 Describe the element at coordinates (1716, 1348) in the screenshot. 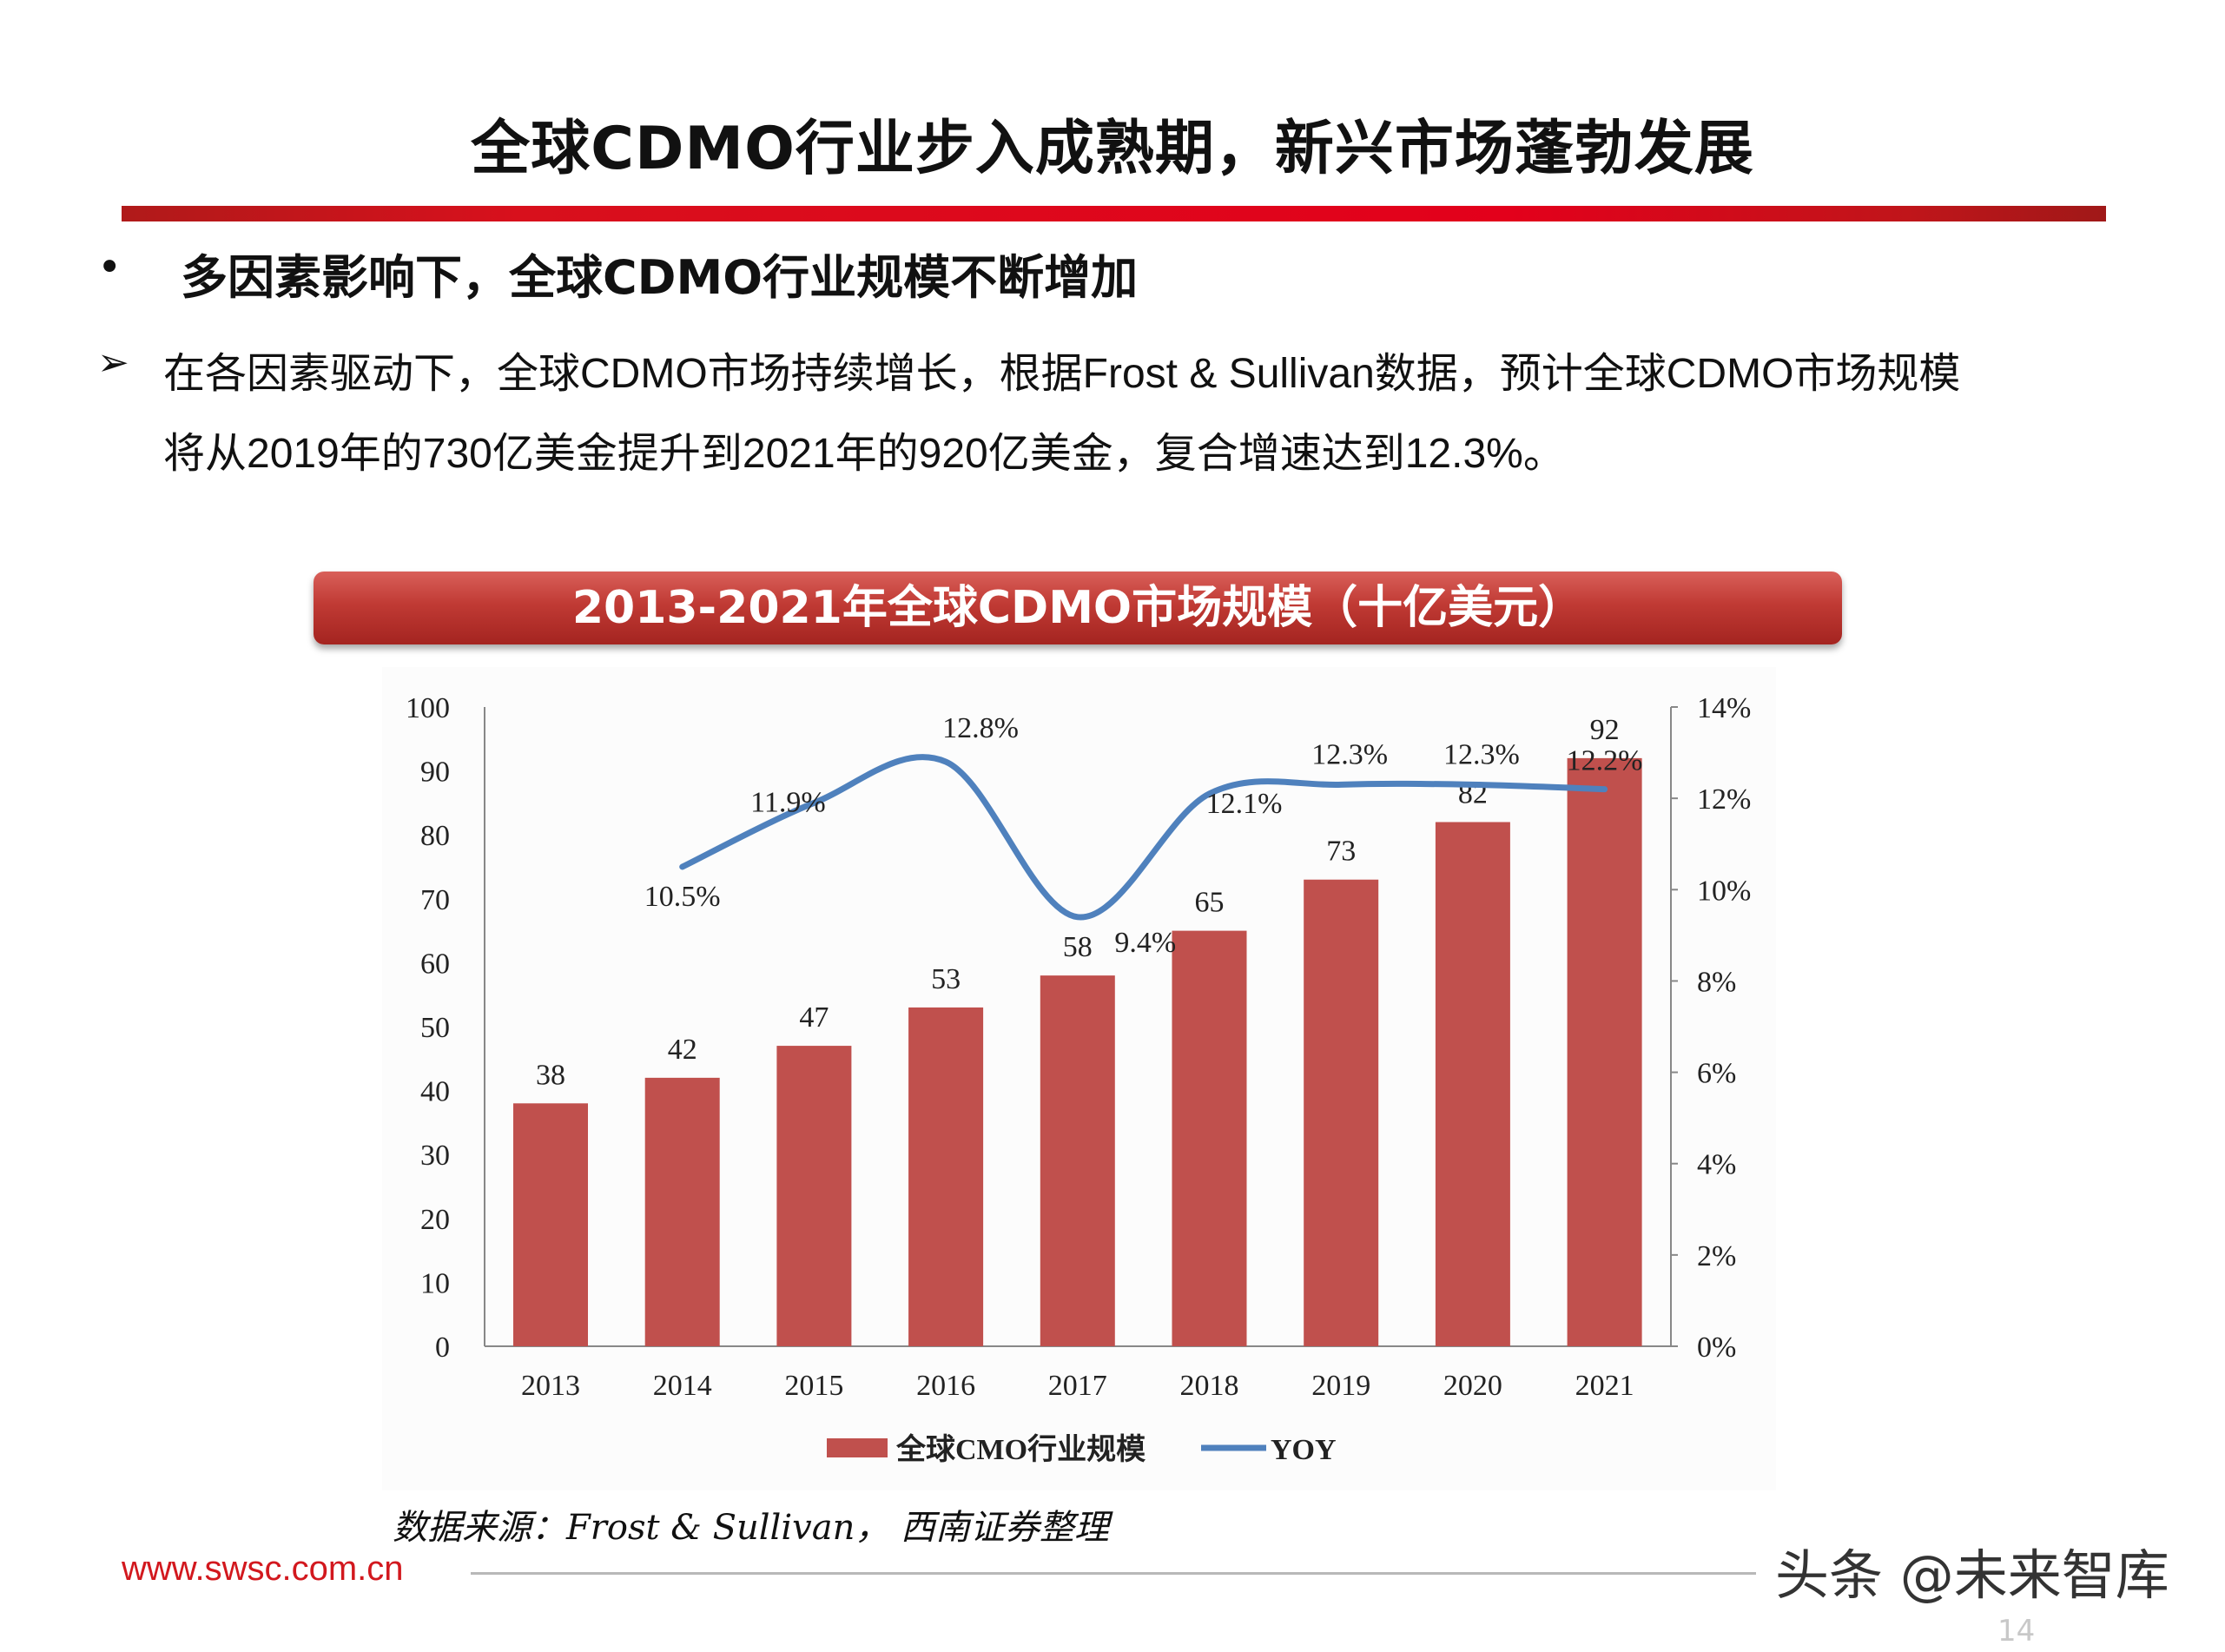

I see `right-tick-label: 0%` at that location.